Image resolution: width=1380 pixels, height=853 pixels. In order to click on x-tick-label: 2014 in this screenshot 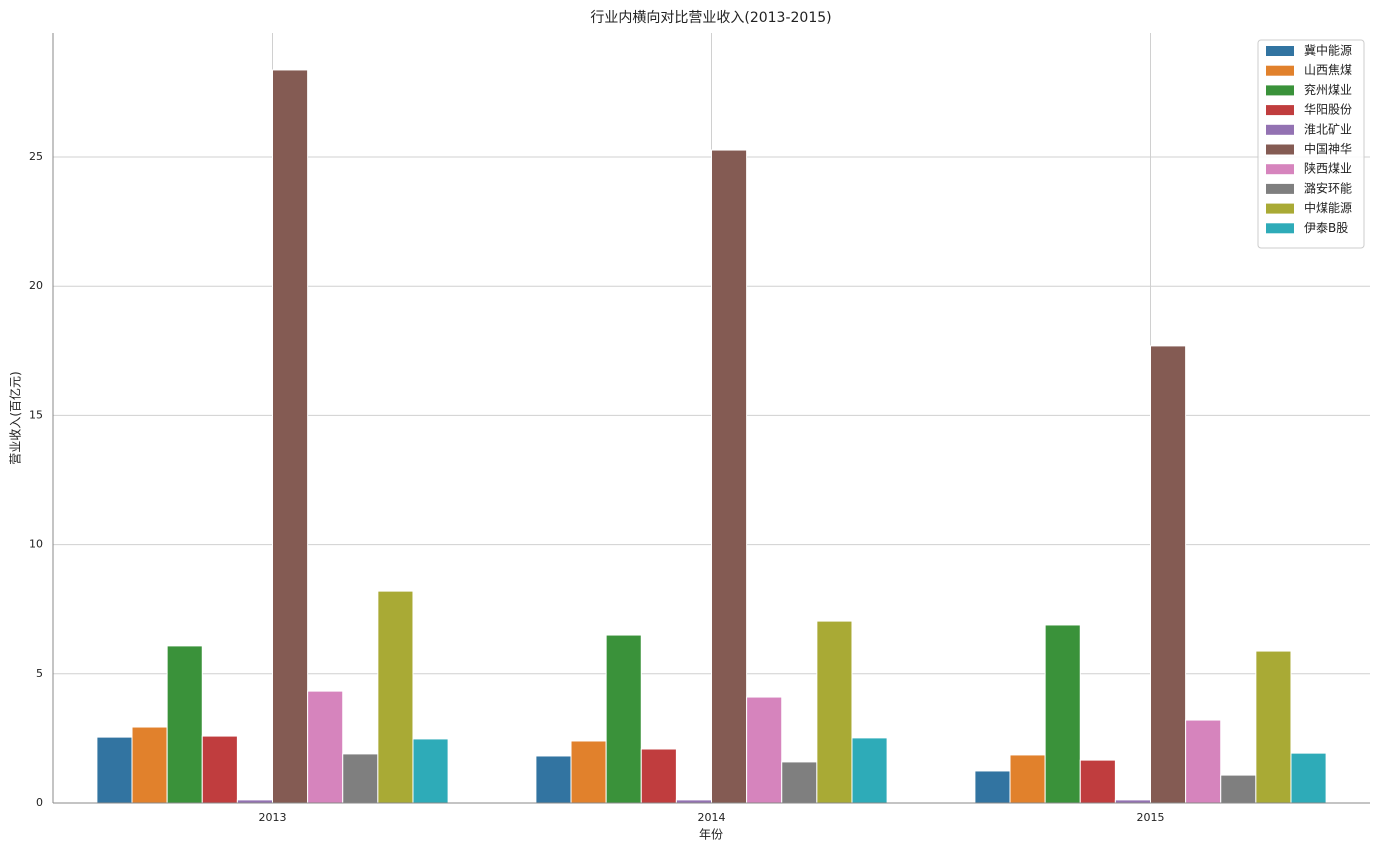, I will do `click(712, 817)`.